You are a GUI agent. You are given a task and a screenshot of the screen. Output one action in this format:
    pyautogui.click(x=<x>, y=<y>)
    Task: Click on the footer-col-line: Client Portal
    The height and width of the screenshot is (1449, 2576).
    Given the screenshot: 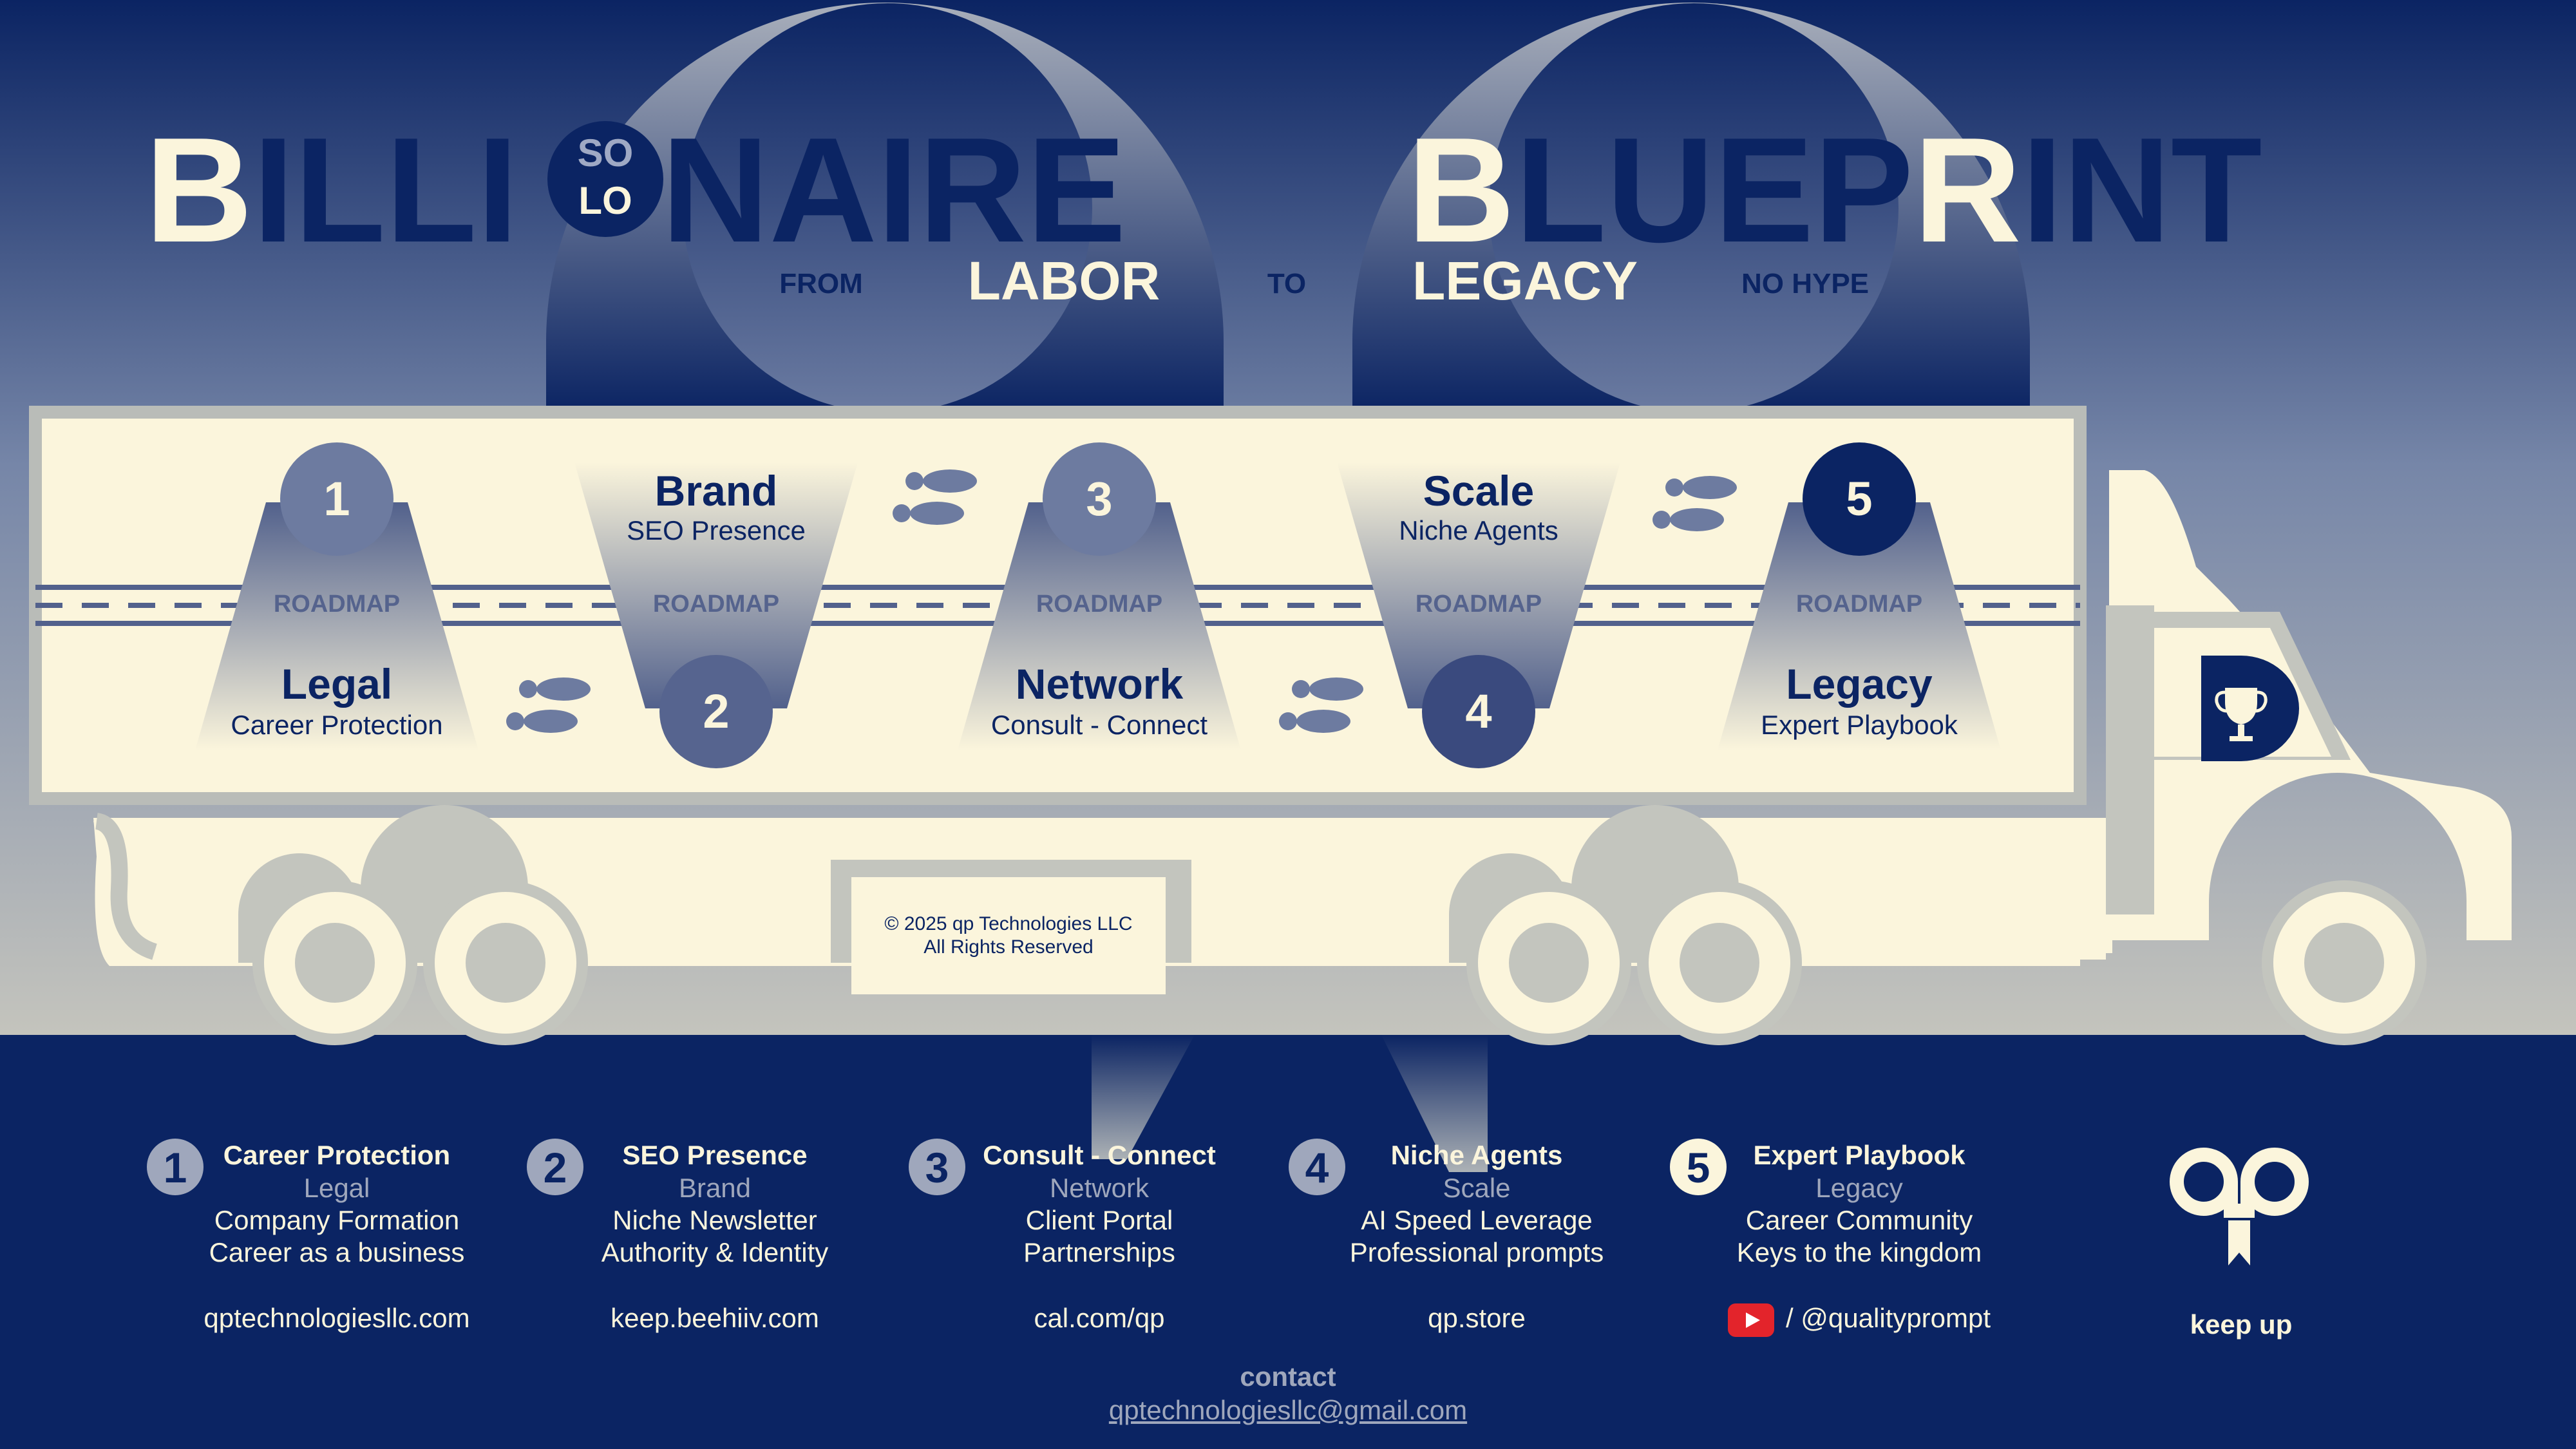 What is the action you would take?
    pyautogui.click(x=1099, y=1220)
    